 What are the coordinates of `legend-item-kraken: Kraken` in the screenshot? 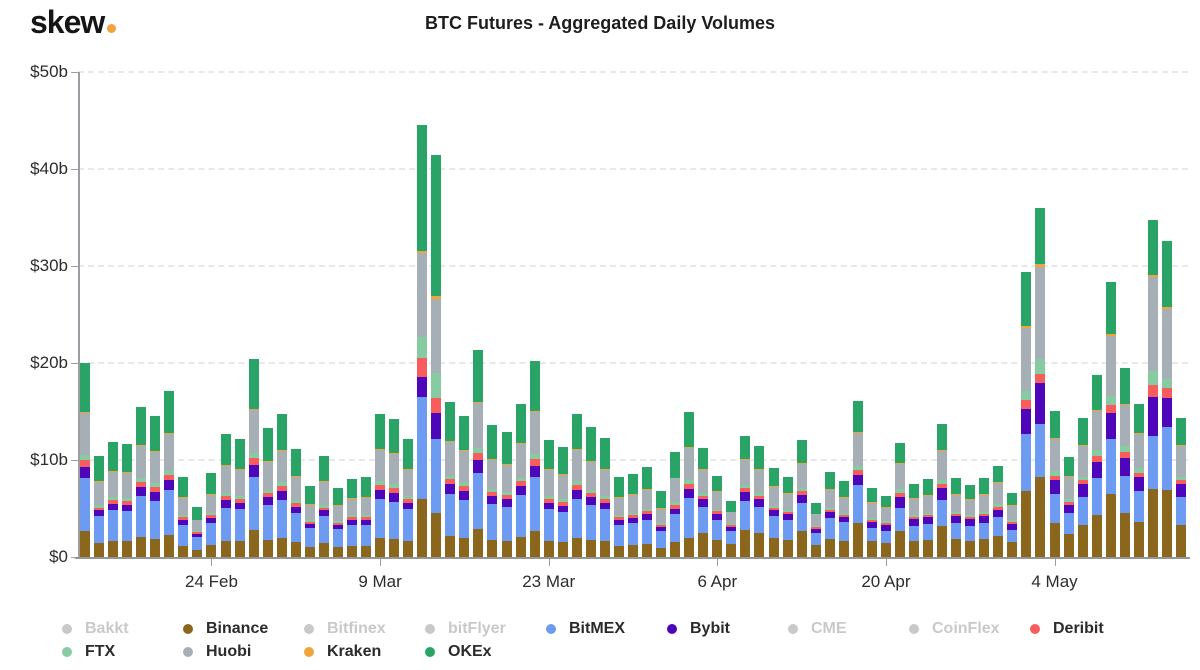 It's located at (342, 652).